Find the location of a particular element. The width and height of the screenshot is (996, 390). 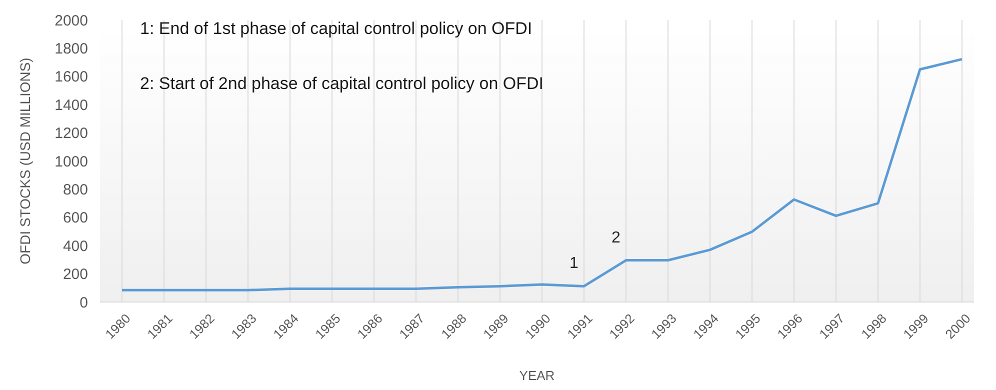

x-axis-title: YEAR is located at coordinates (537, 375).